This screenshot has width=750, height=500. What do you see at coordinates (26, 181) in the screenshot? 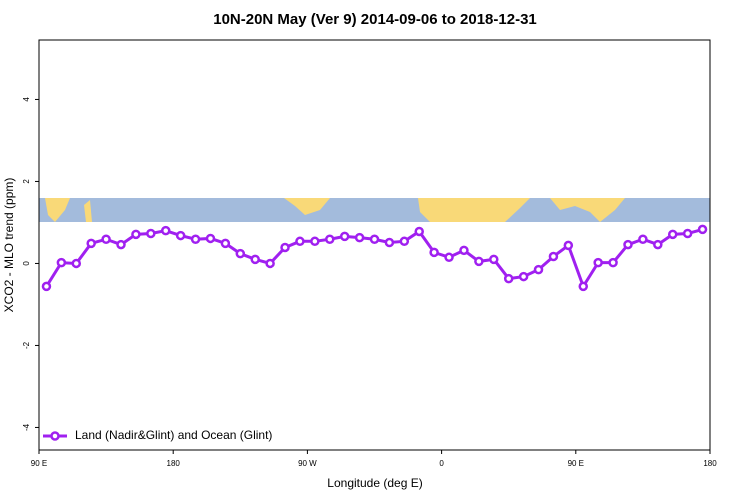
I see `y-tick-label: 2` at bounding box center [26, 181].